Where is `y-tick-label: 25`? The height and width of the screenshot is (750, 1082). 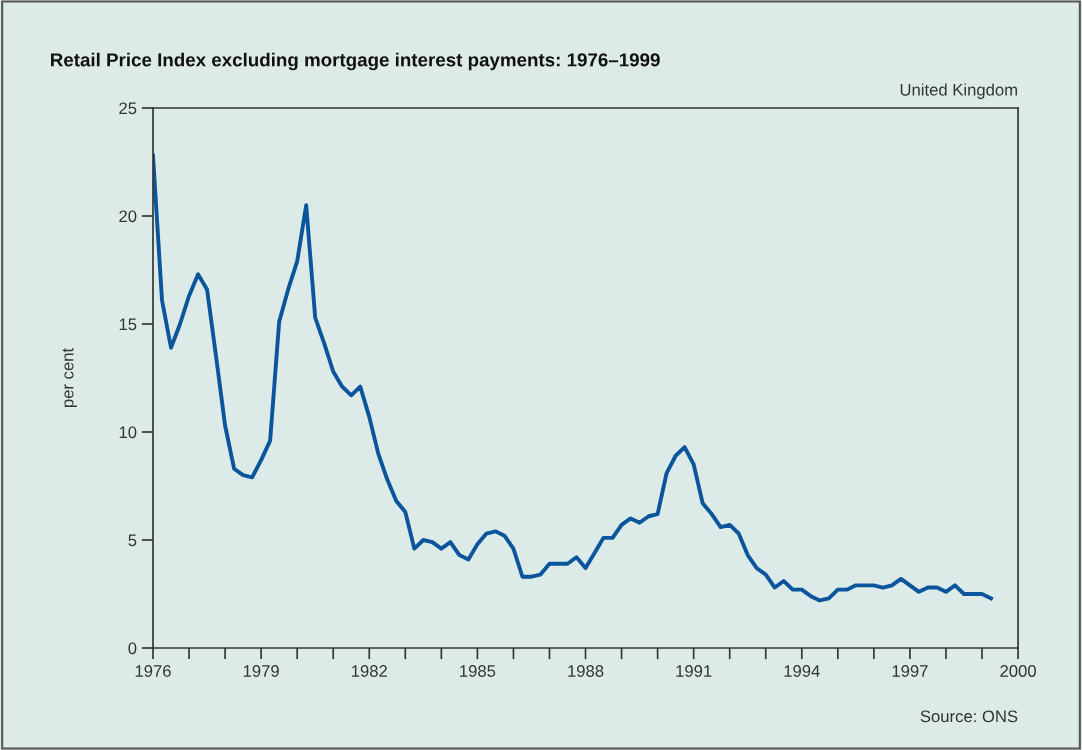 y-tick-label: 25 is located at coordinates (128, 108).